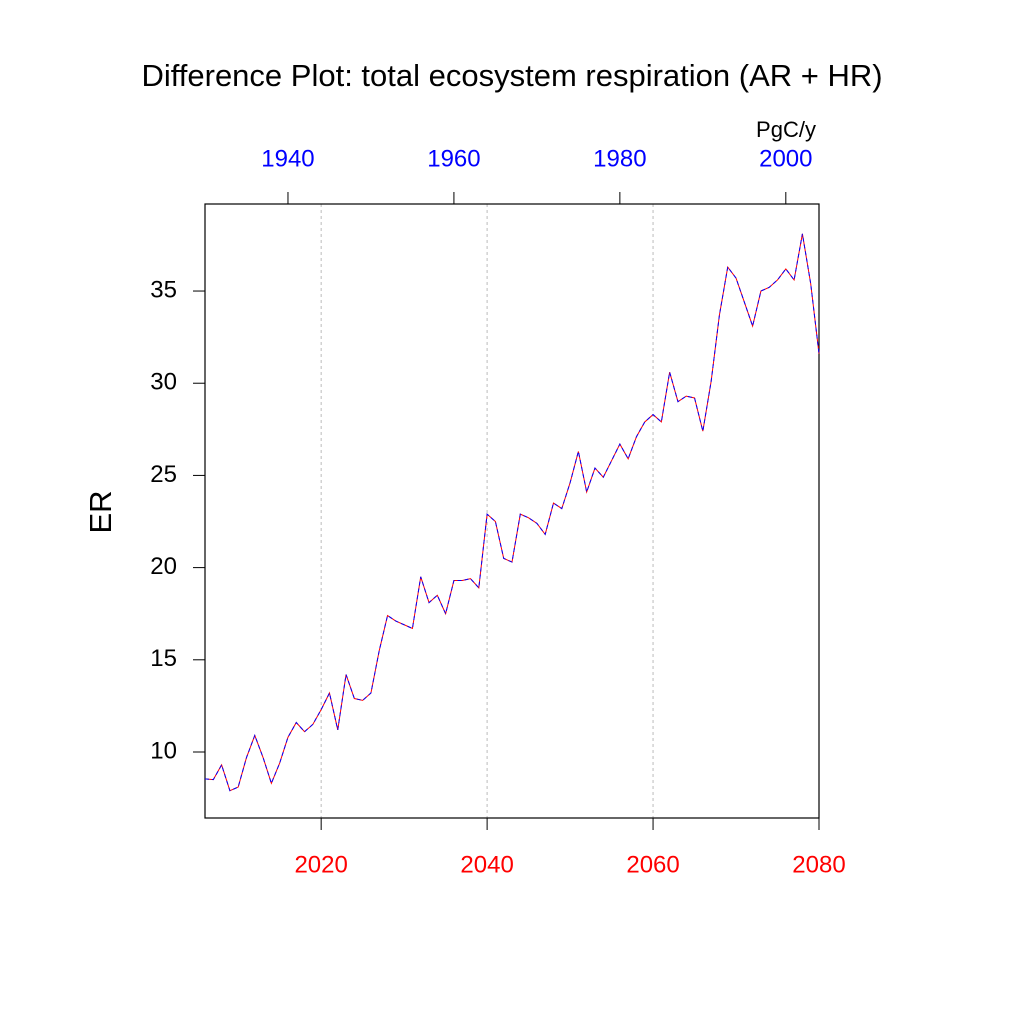  I want to click on x2-tick-label: 1940, so click(287, 158).